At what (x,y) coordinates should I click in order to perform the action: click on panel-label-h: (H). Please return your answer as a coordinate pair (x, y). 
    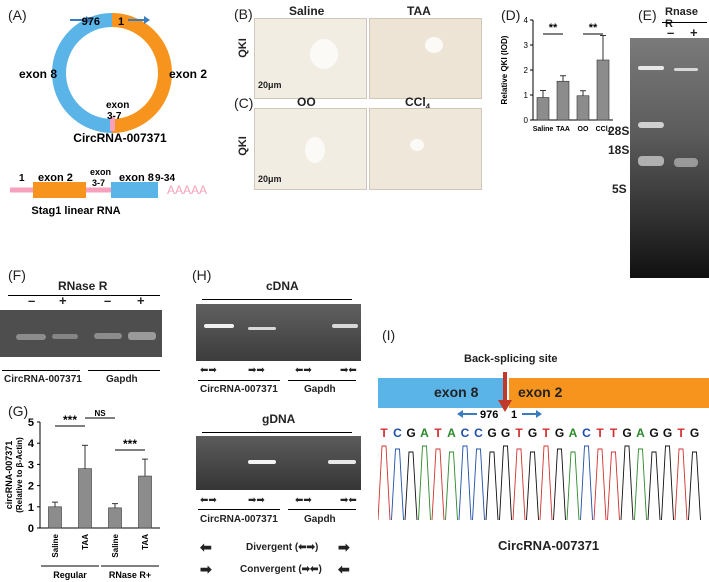
    Looking at the image, I should click on (202, 275).